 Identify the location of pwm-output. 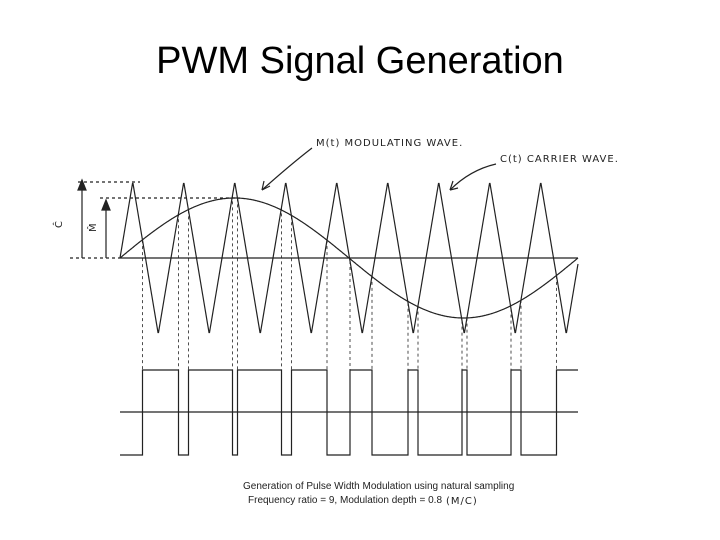
(349, 412).